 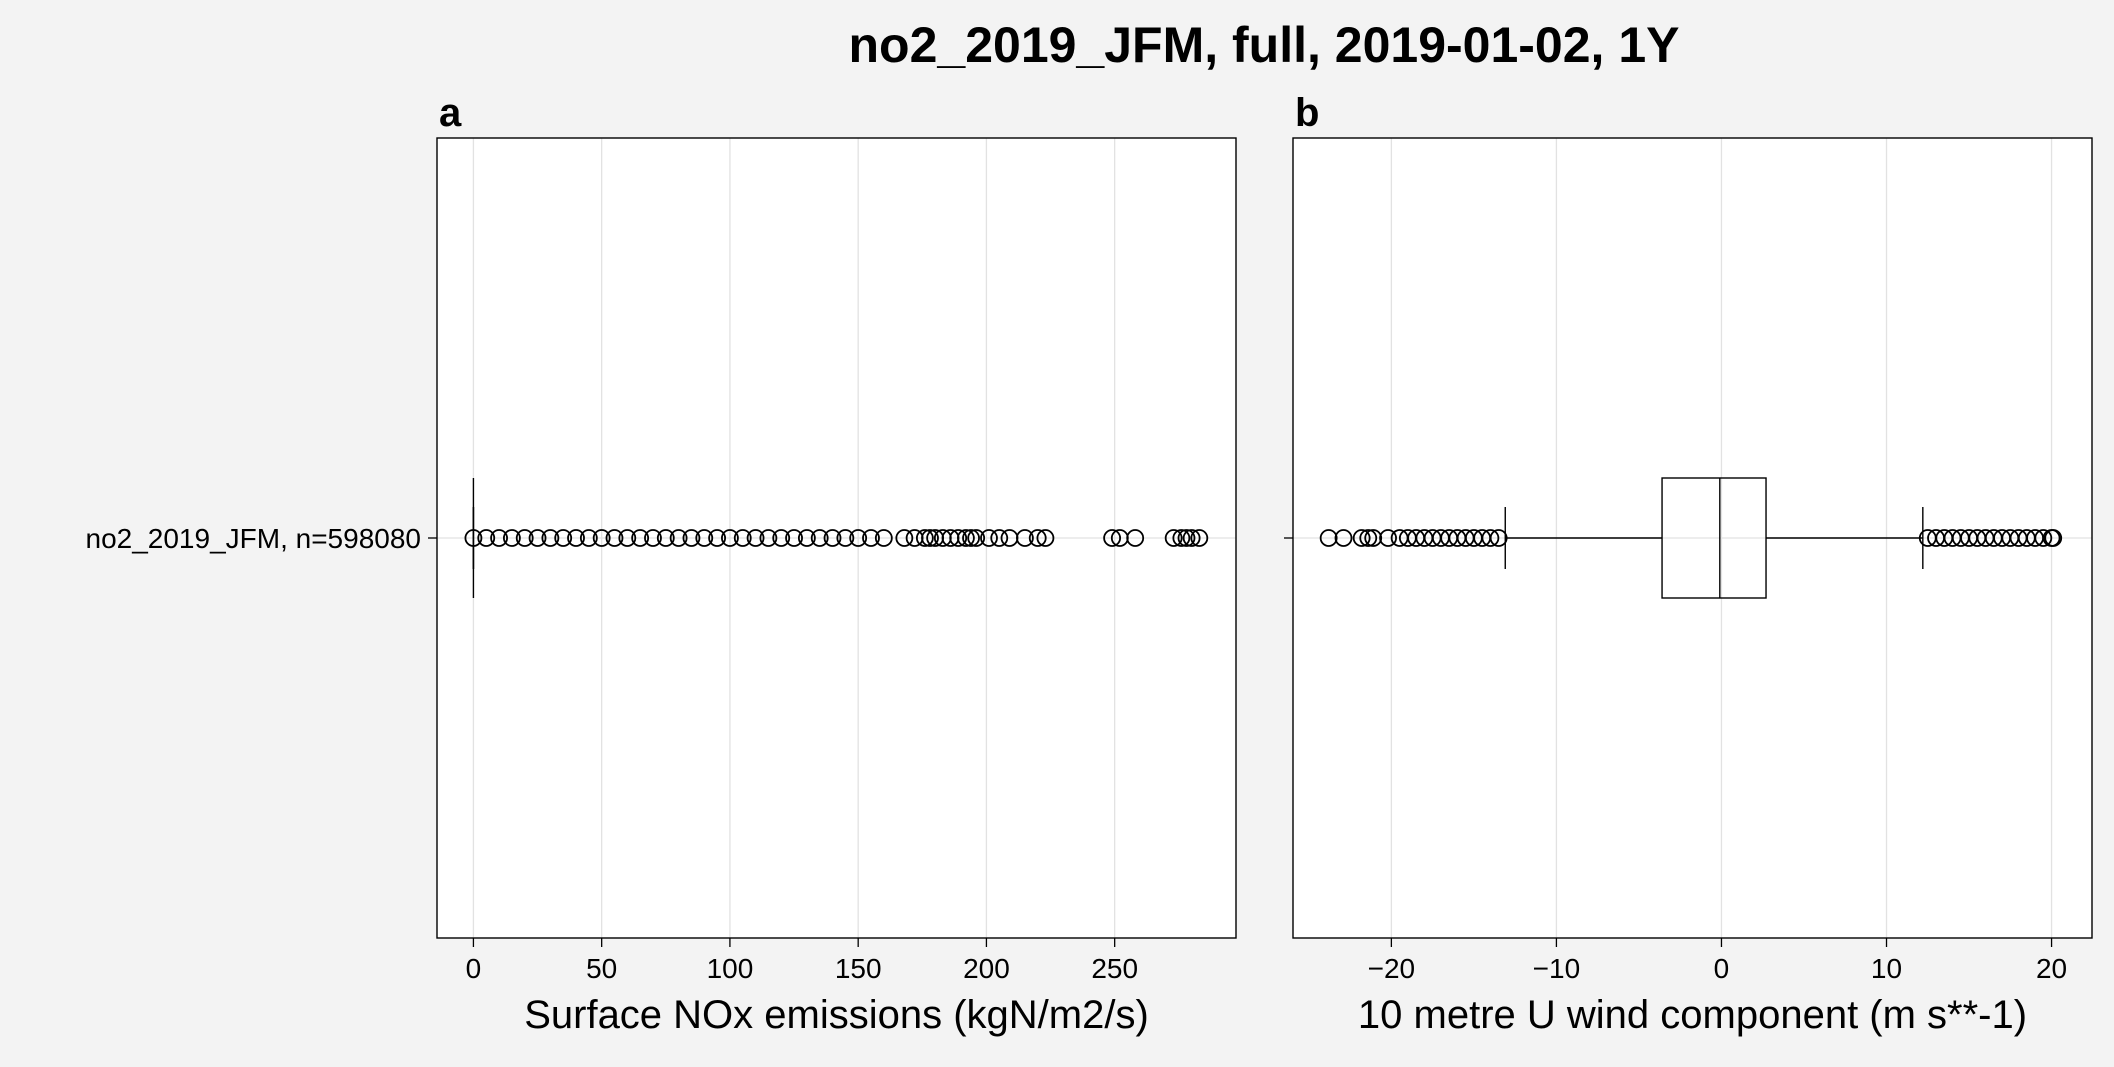 I want to click on x-axis-label: Surface NOx emissions (kgN/m2/s), so click(x=836, y=1015).